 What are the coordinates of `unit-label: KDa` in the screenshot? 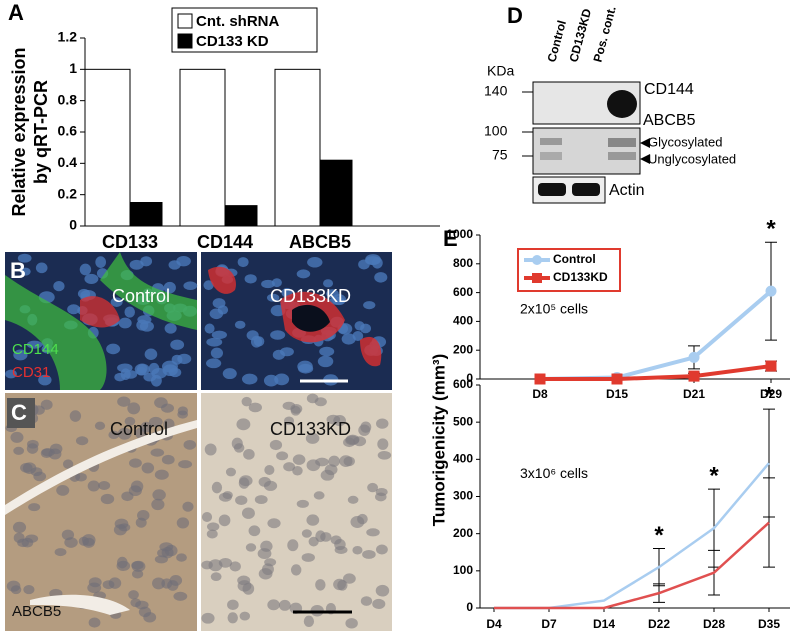 It's located at (500, 71).